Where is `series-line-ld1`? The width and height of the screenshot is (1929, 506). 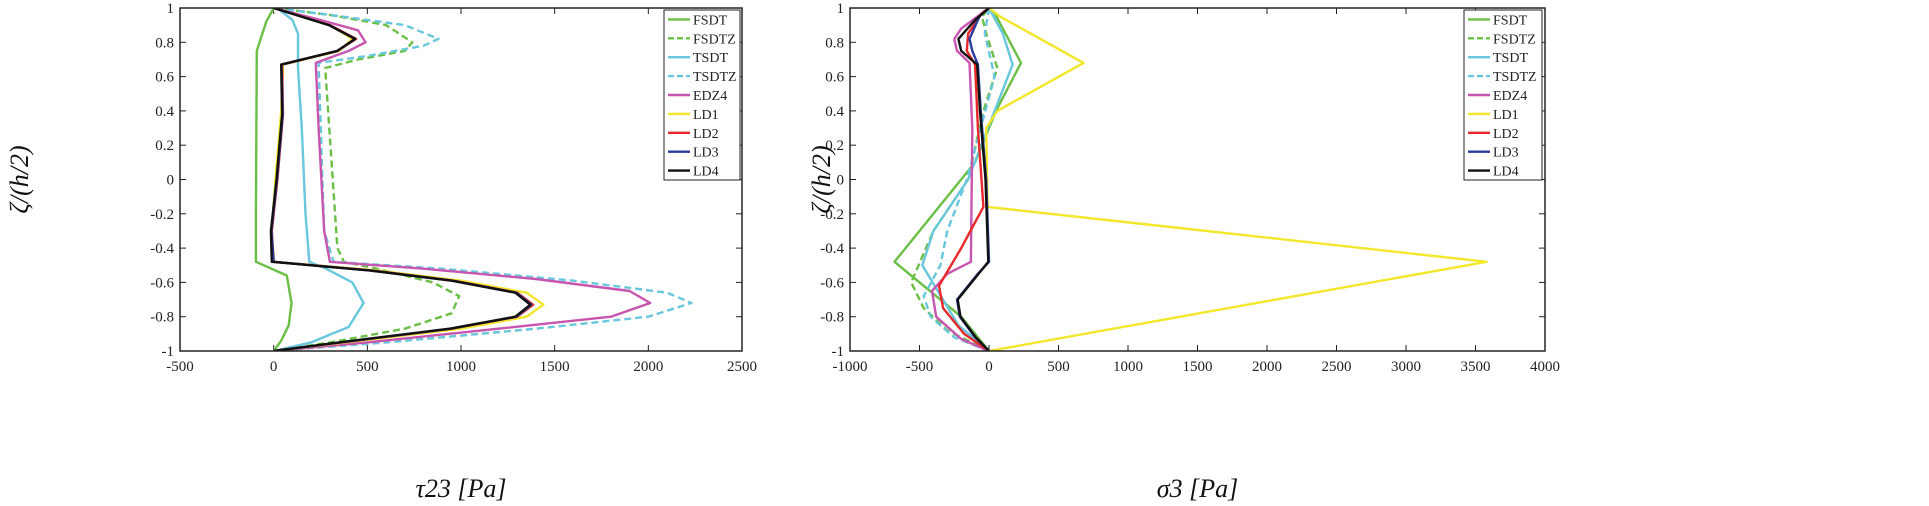 series-line-ld1 is located at coordinates (407, 179).